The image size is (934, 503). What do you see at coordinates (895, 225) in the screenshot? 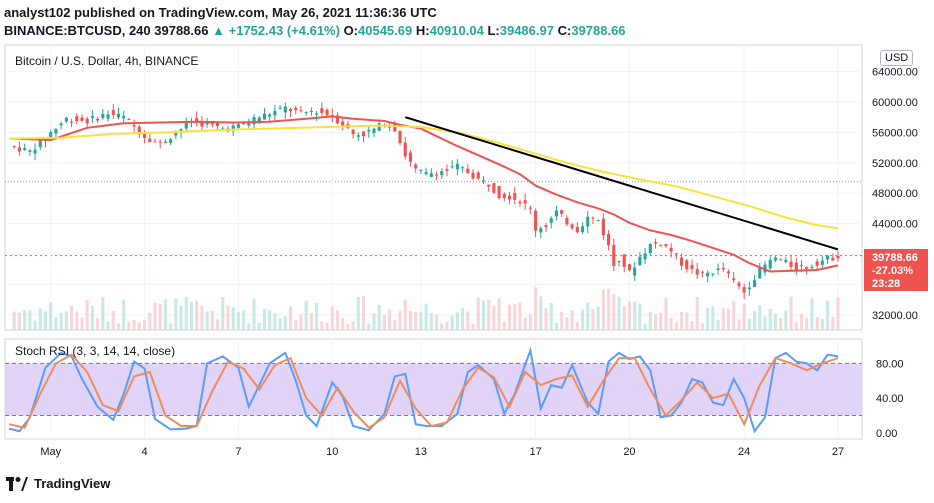
I see `price-tick-label: 44000.00` at bounding box center [895, 225].